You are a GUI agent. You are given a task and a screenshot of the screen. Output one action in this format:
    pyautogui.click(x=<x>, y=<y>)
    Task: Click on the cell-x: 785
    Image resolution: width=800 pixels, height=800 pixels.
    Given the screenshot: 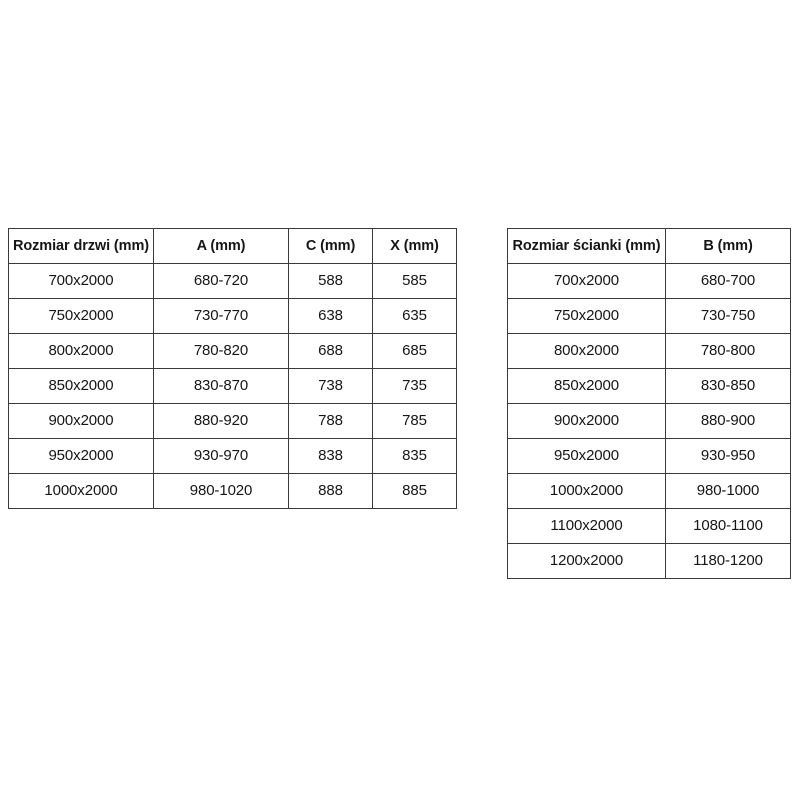 What is the action you would take?
    pyautogui.click(x=414, y=421)
    